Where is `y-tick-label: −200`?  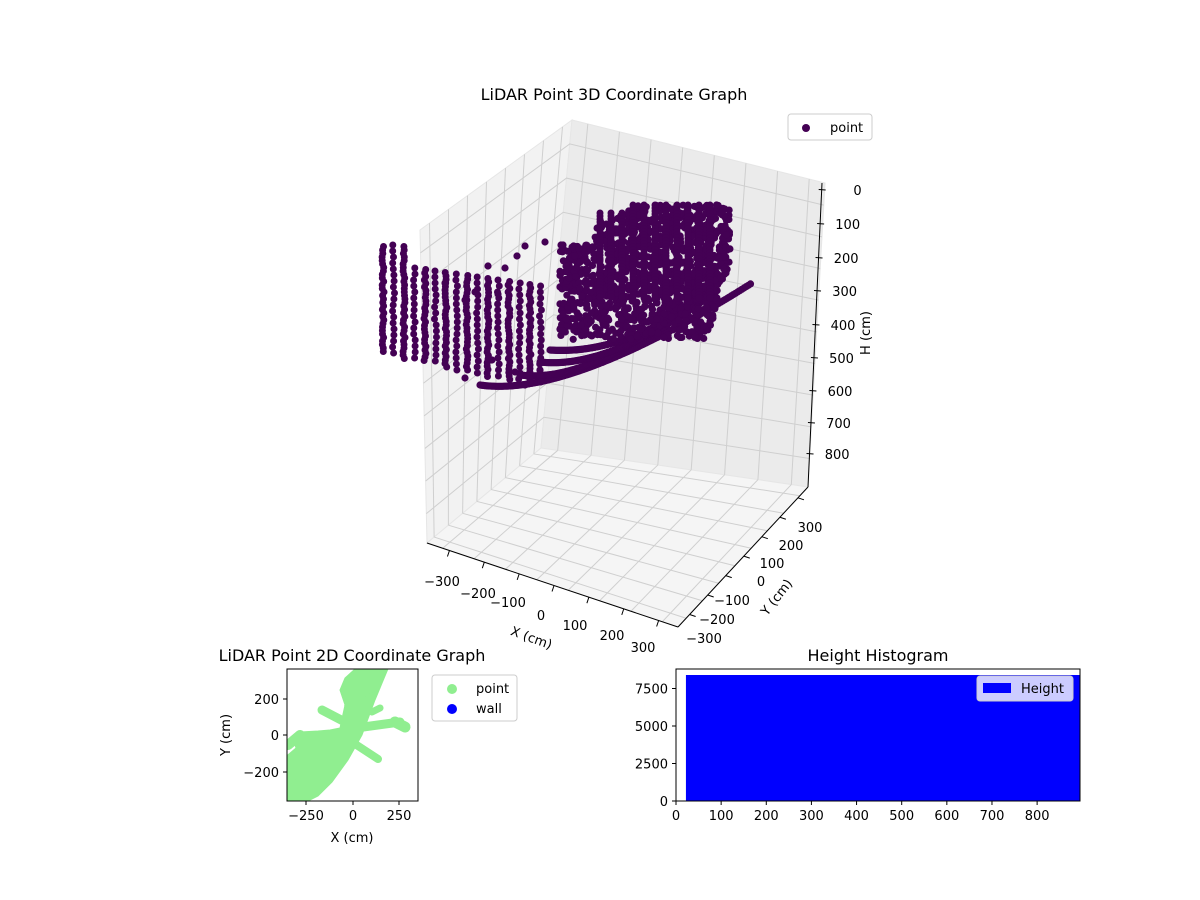
y-tick-label: −200 is located at coordinates (717, 620).